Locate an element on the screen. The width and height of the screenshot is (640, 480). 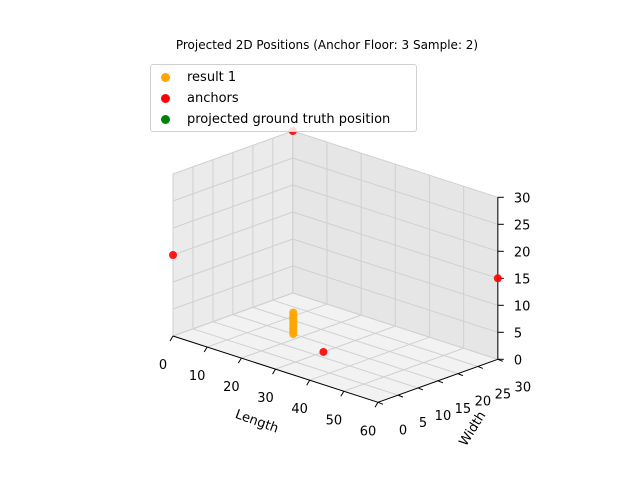
y-tick-label: 20 is located at coordinates (483, 402).